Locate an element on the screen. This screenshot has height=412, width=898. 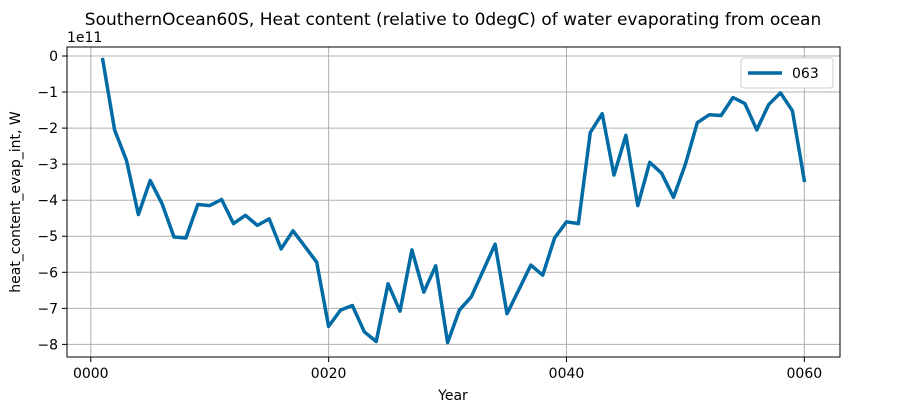
legend-box is located at coordinates (787, 73).